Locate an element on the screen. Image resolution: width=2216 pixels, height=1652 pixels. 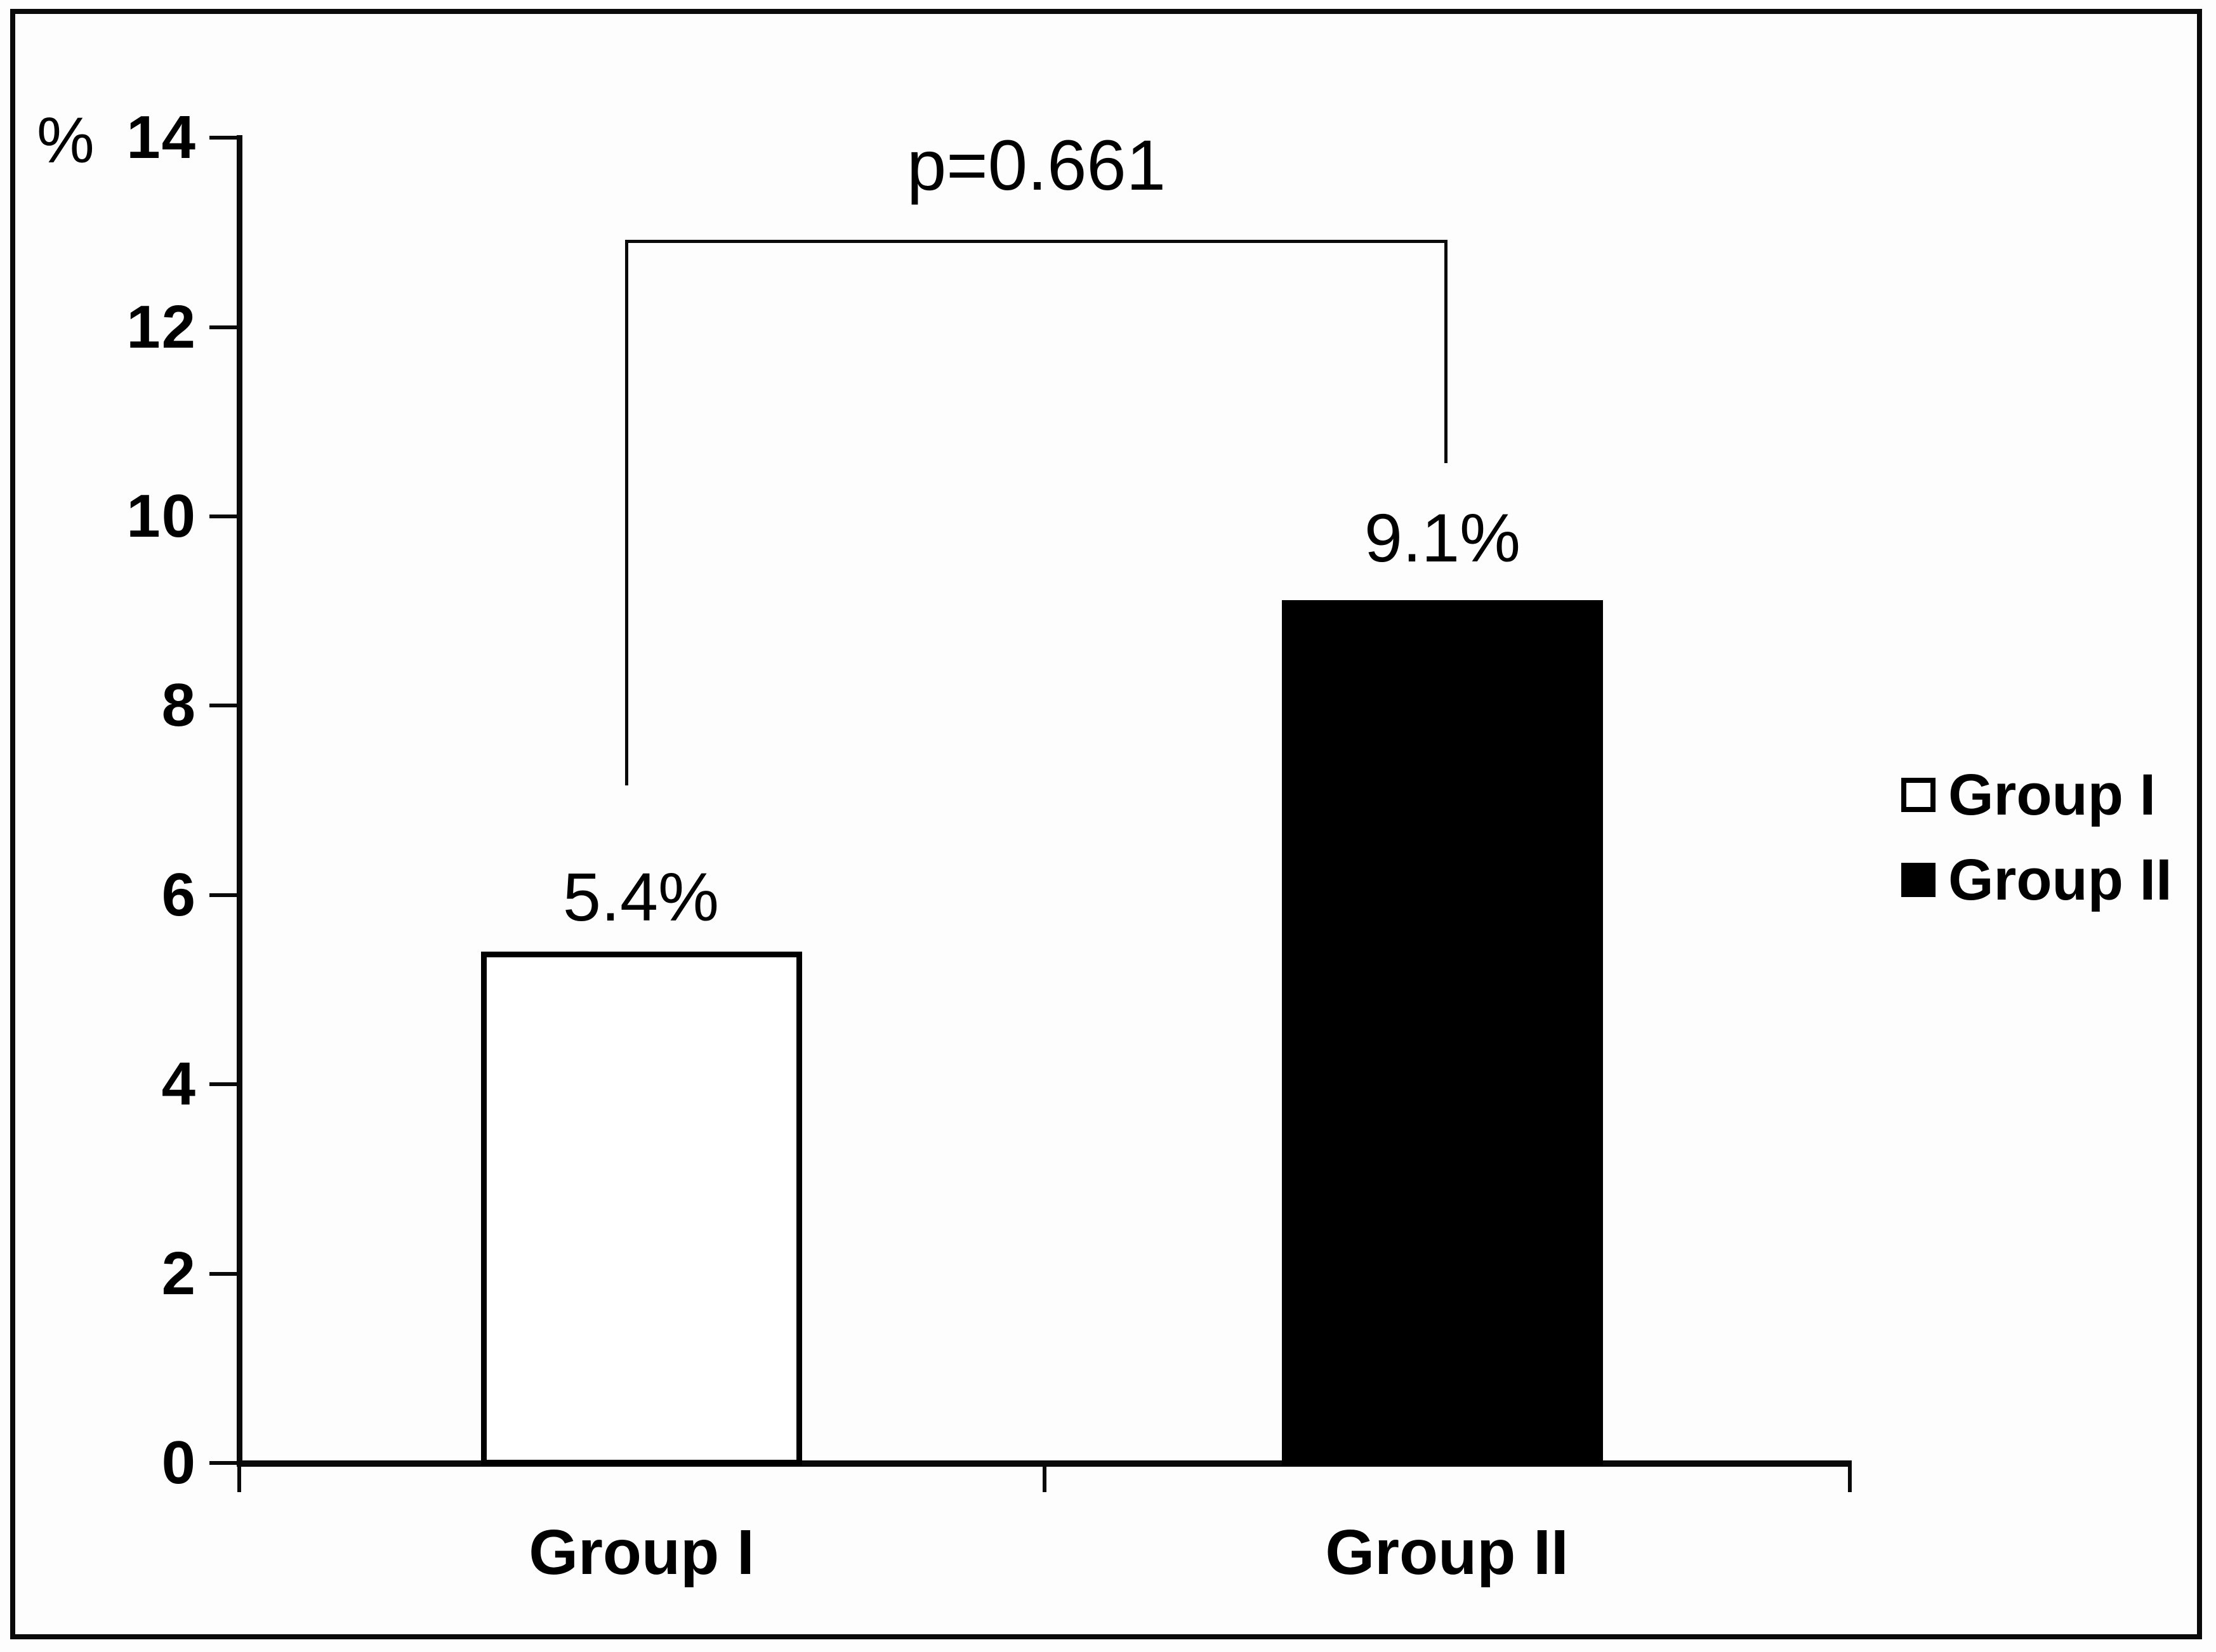
y-tick-label: 10 is located at coordinates (161, 516).